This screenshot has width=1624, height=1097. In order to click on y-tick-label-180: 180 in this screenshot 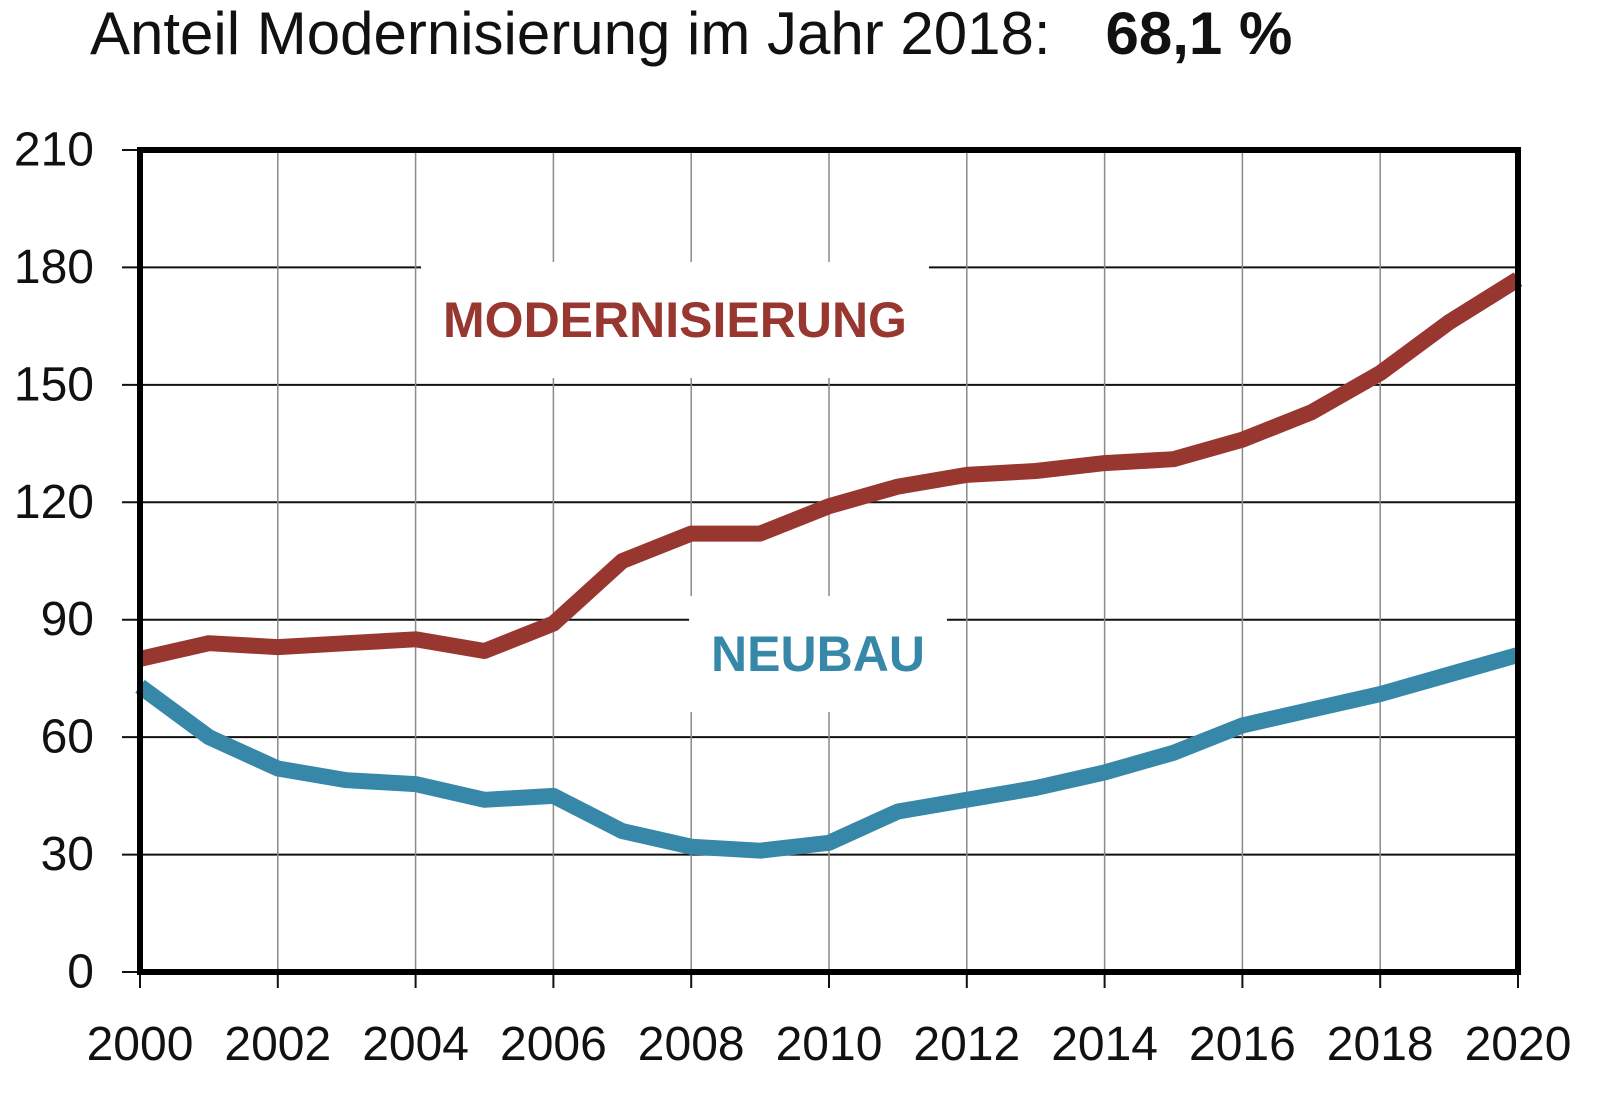, I will do `click(54, 267)`.